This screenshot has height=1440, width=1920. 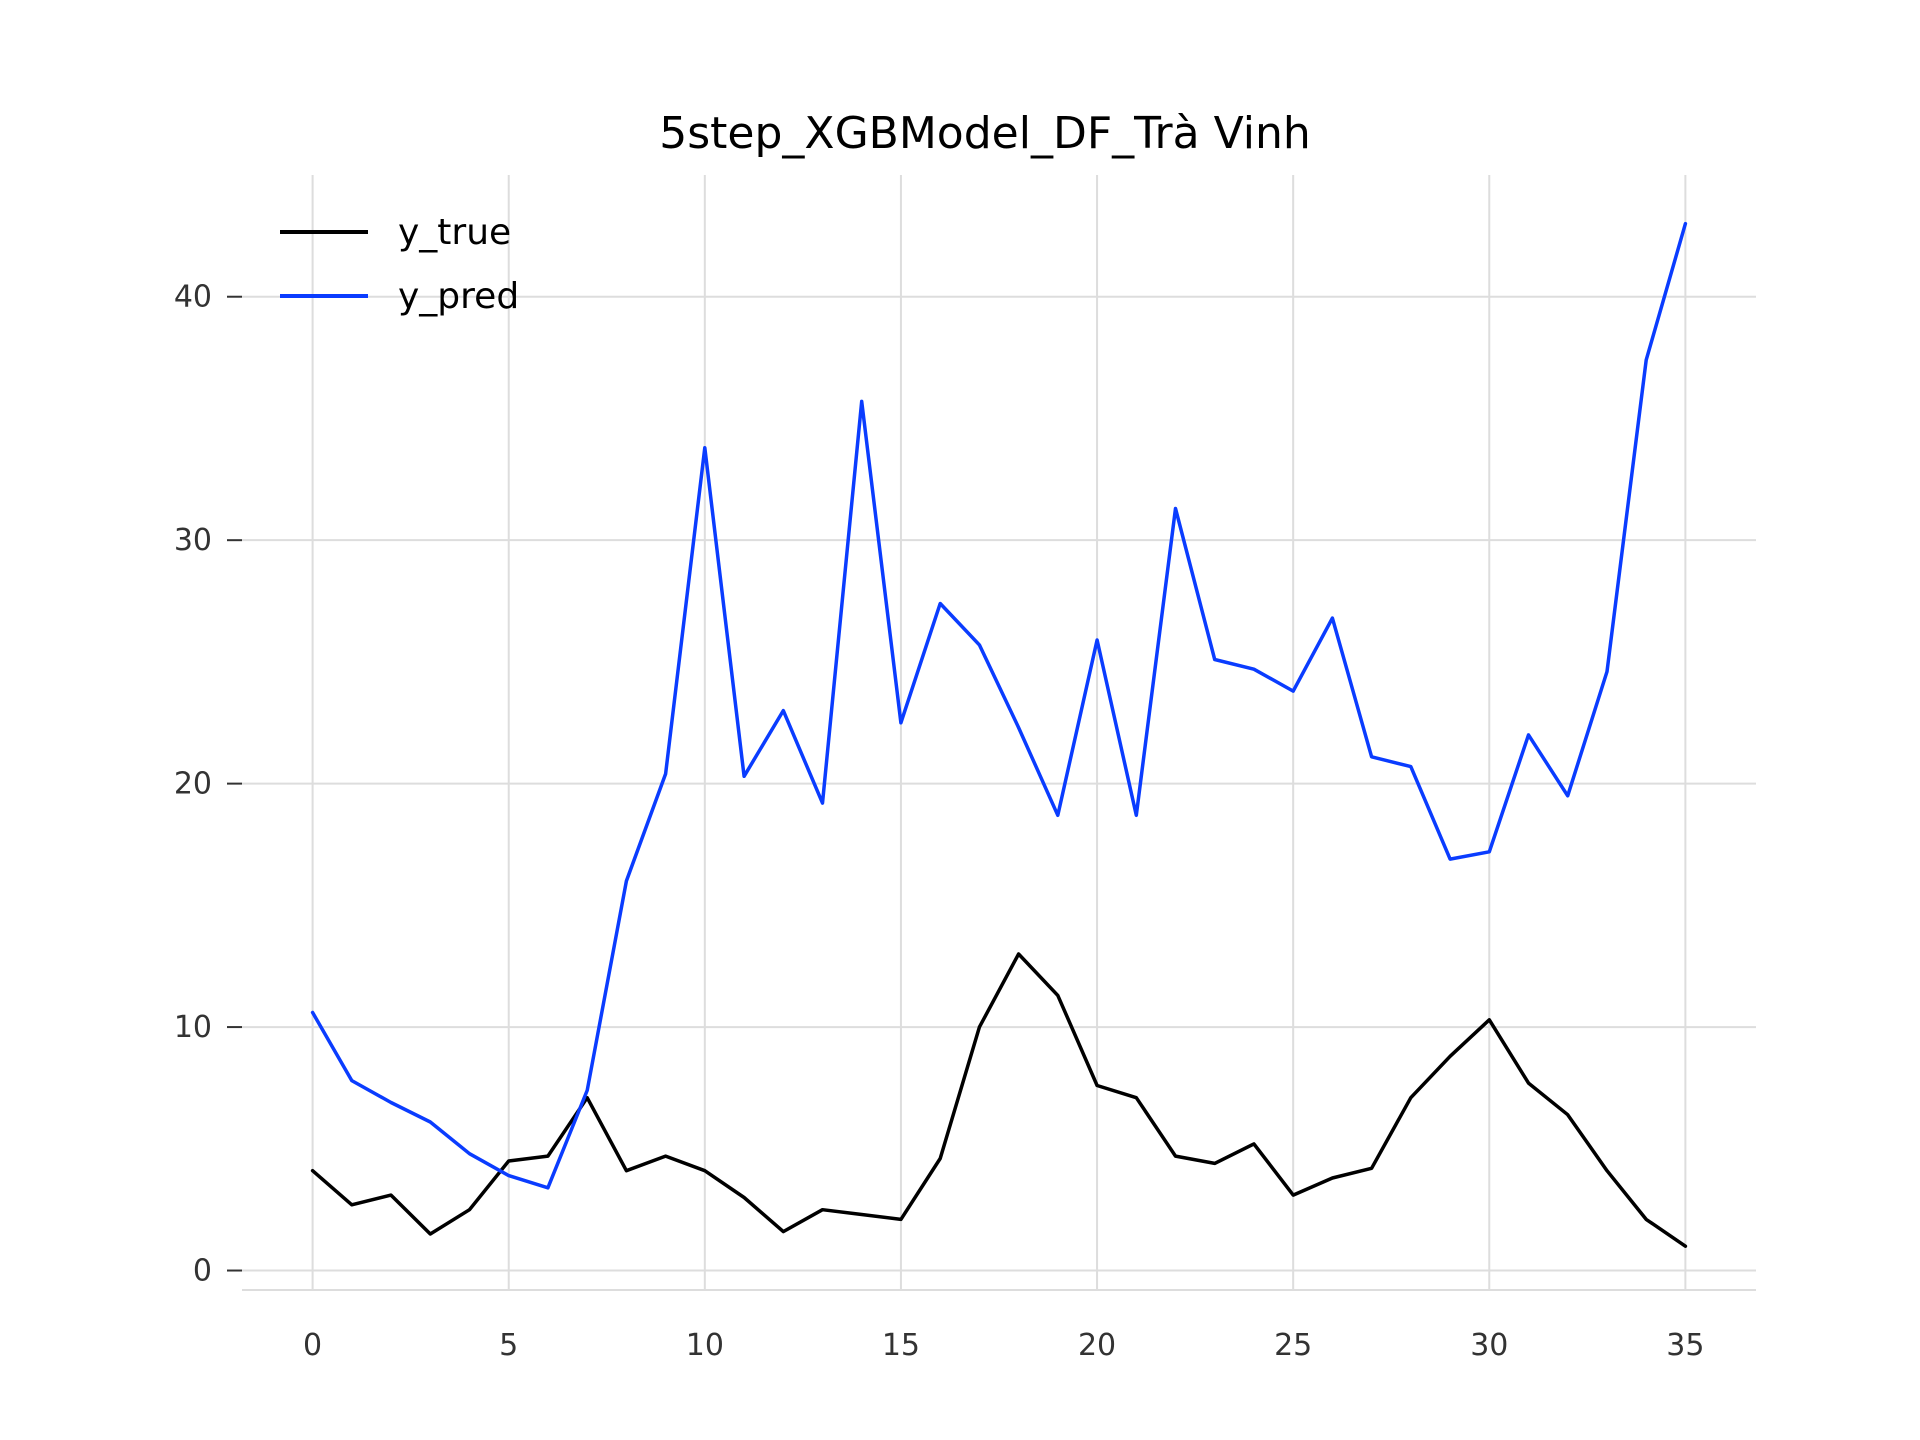 What do you see at coordinates (1293, 1345) in the screenshot?
I see `x-tick-label: 25` at bounding box center [1293, 1345].